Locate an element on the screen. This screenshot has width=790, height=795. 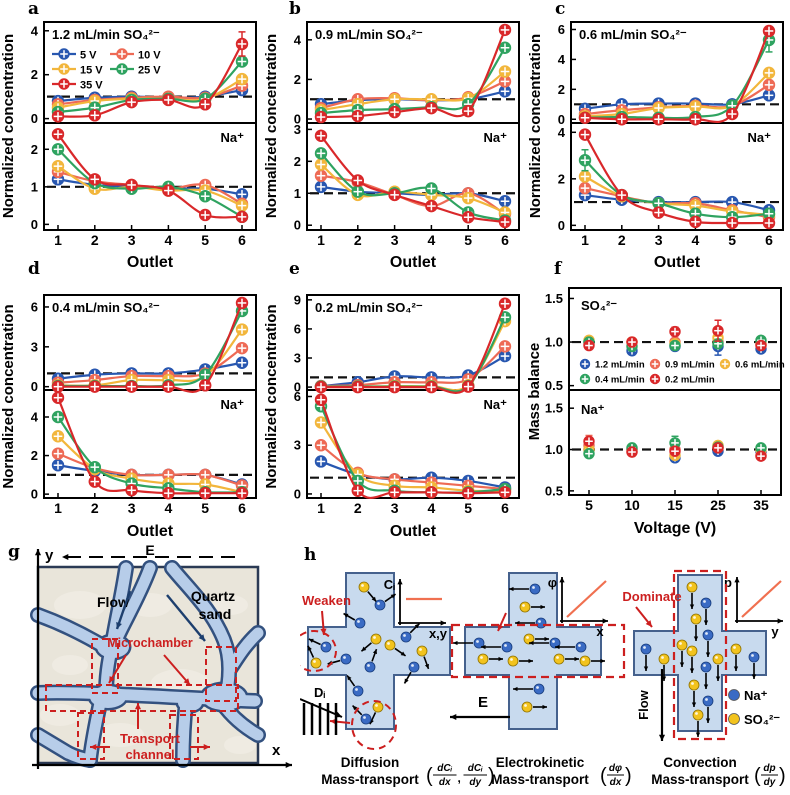
formula-paren: ( is located at coordinates (603, 776).